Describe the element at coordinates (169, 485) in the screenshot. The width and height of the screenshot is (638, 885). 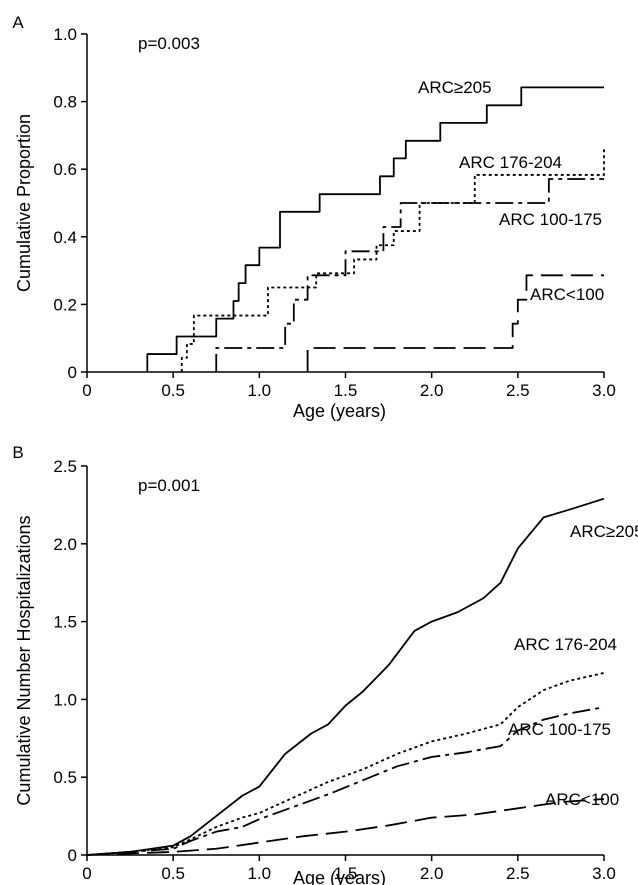
I see `p-value-annotation: p=0.001` at that location.